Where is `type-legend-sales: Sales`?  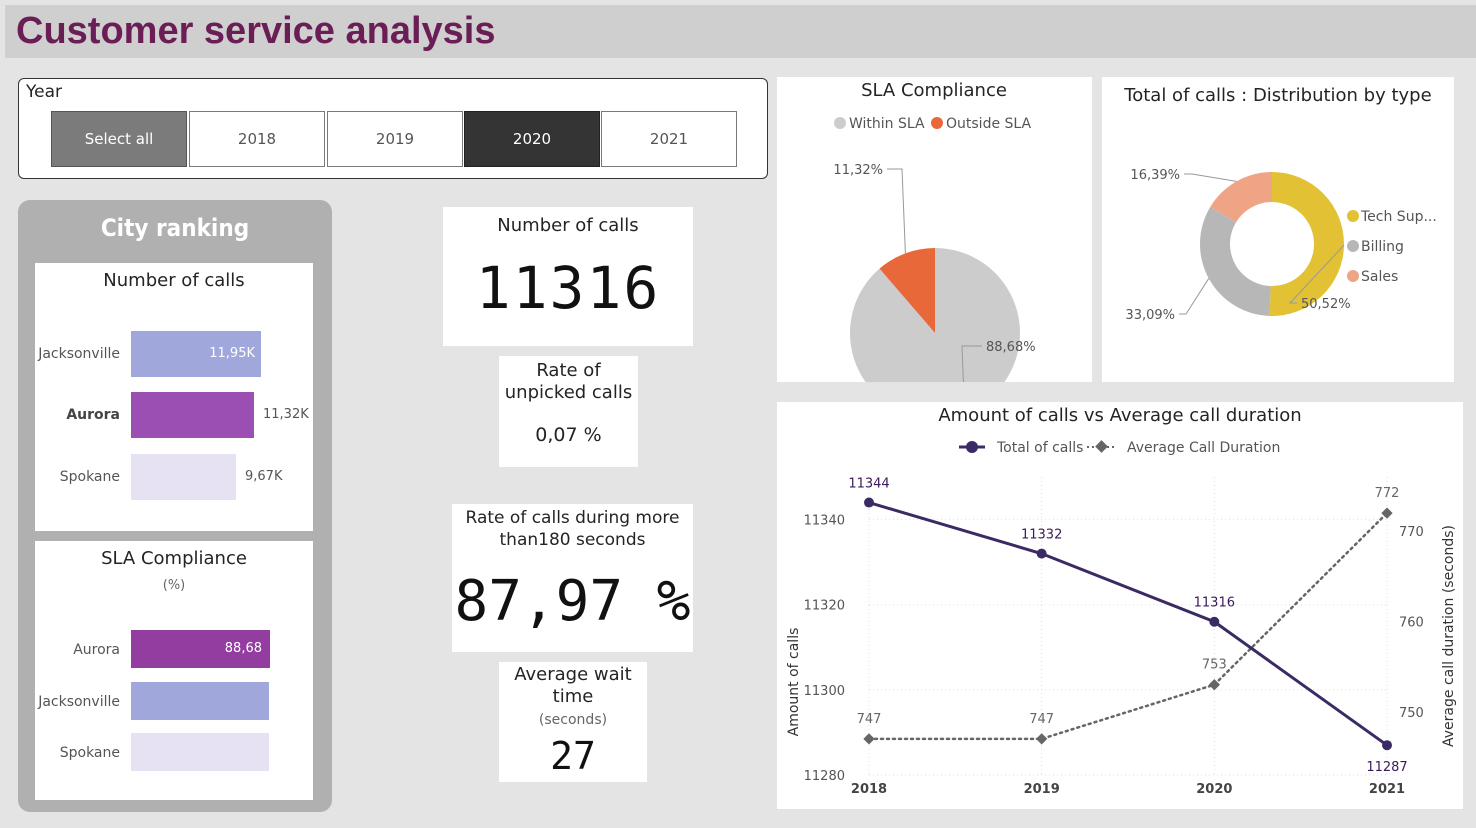 type-legend-sales: Sales is located at coordinates (1379, 277).